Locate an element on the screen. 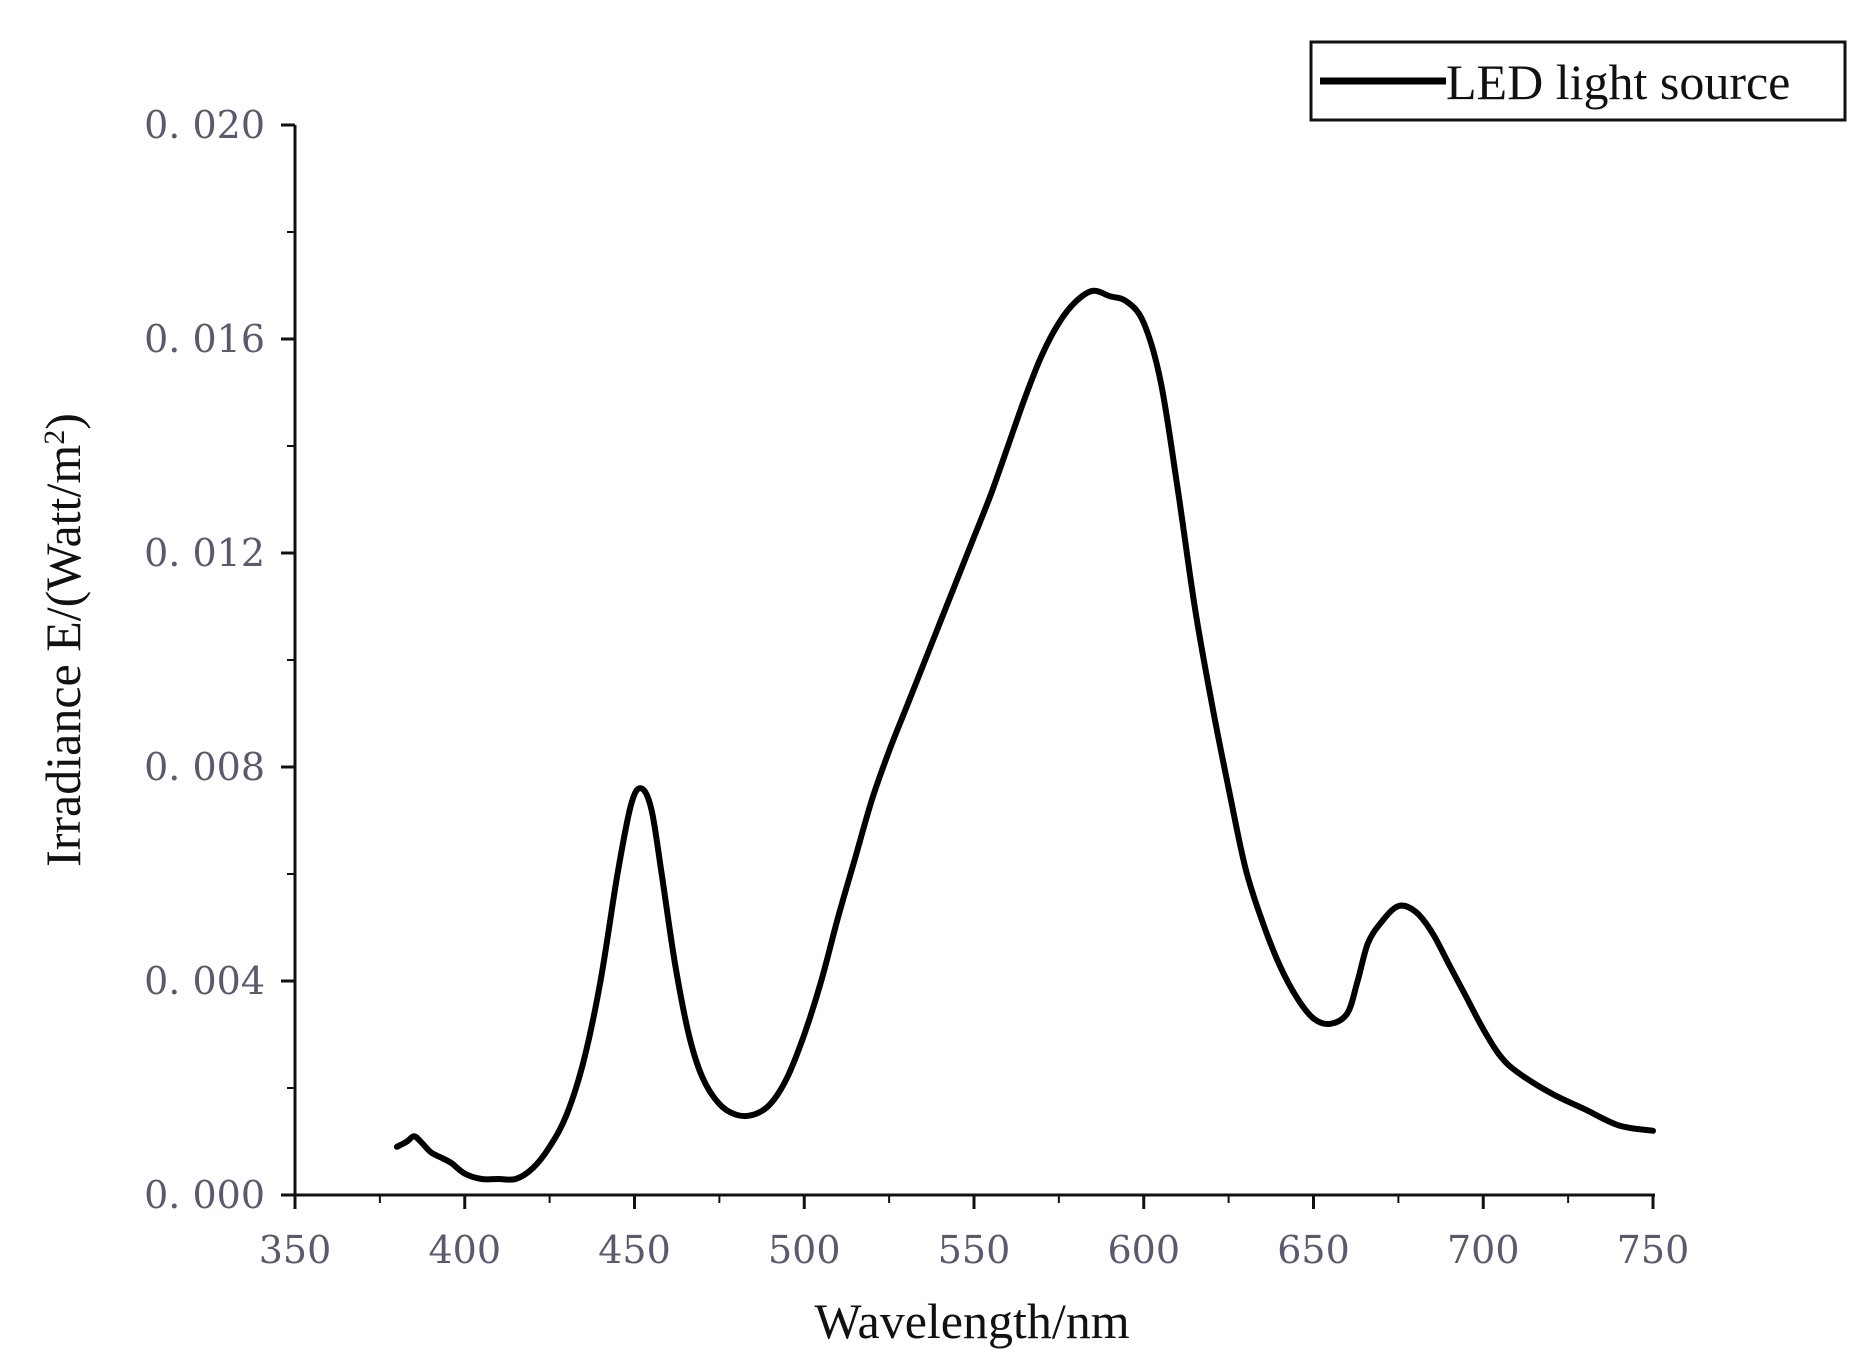 The height and width of the screenshot is (1372, 1855). legend: LED light source is located at coordinates (1578, 81).